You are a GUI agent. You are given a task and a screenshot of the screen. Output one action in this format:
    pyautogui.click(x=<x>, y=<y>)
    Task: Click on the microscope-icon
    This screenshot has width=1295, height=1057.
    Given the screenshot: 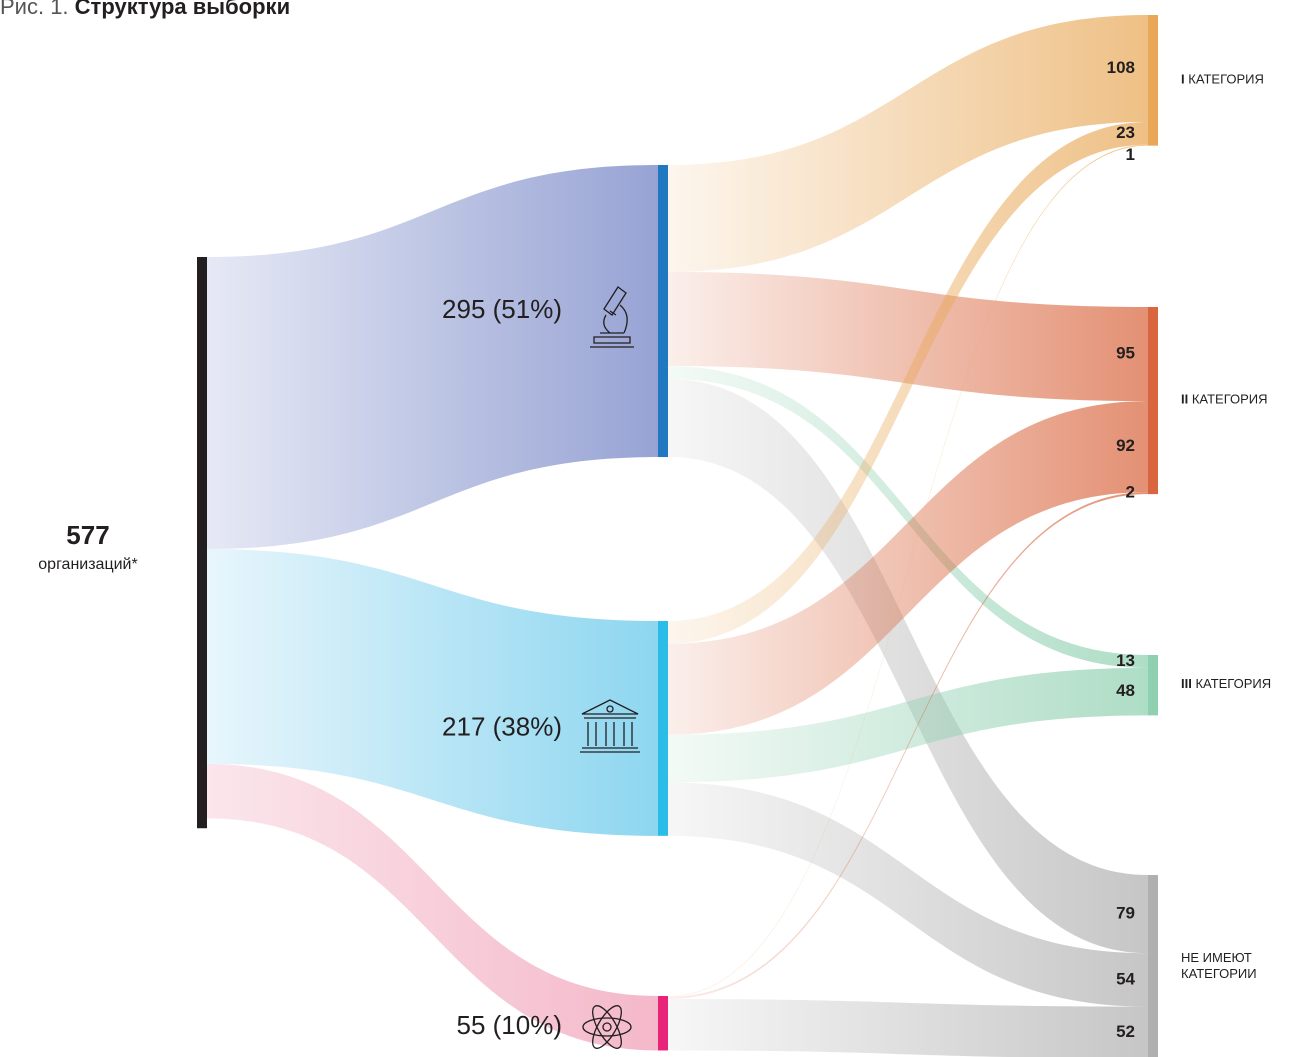 What is the action you would take?
    pyautogui.click(x=612, y=317)
    